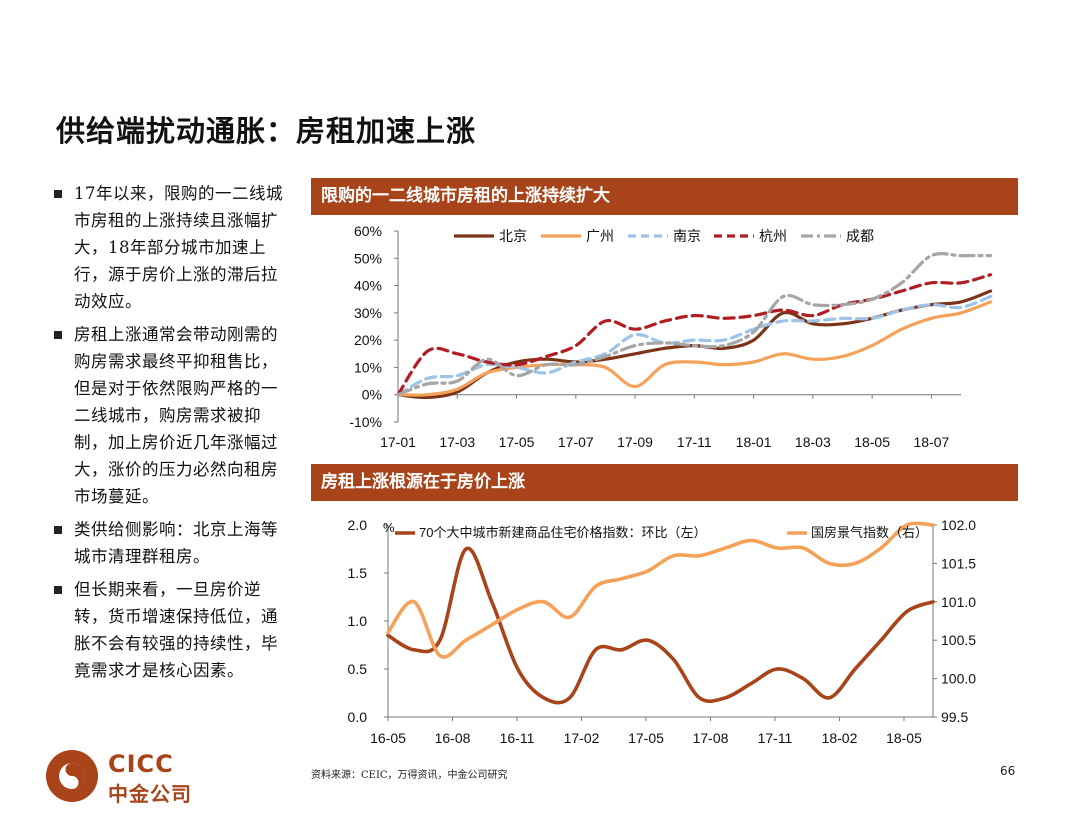 The image size is (1080, 834). Describe the element at coordinates (150, 794) in the screenshot. I see `logo-text-cn: 中金公司` at that location.